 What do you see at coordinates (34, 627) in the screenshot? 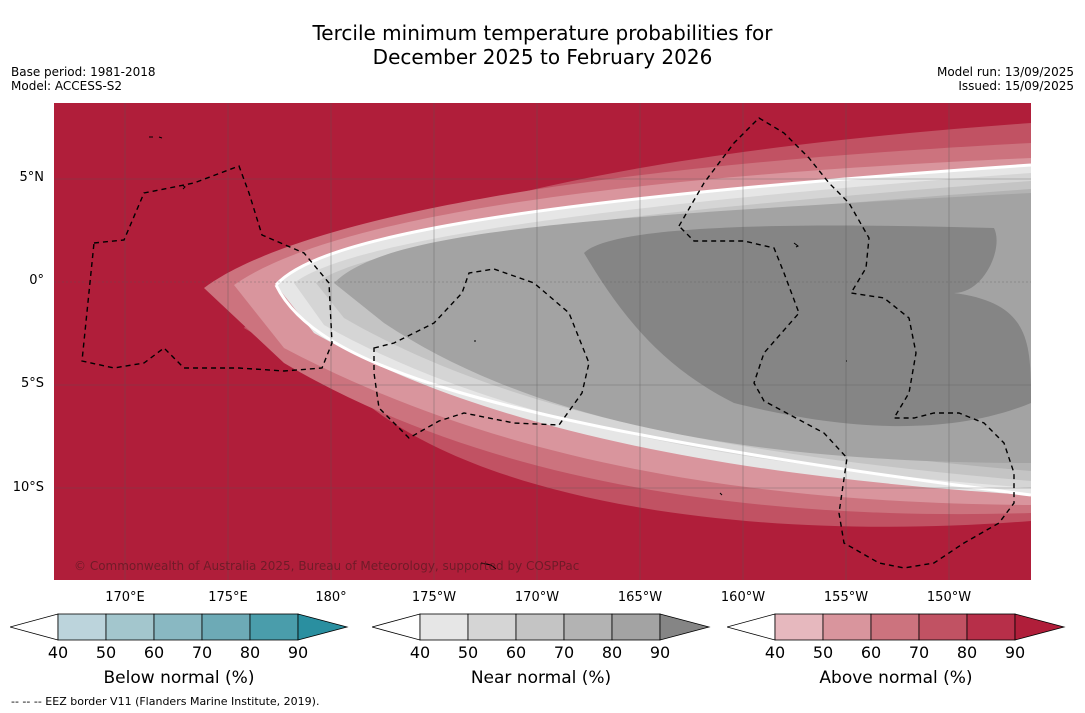
I see `cbar-below-under` at bounding box center [34, 627].